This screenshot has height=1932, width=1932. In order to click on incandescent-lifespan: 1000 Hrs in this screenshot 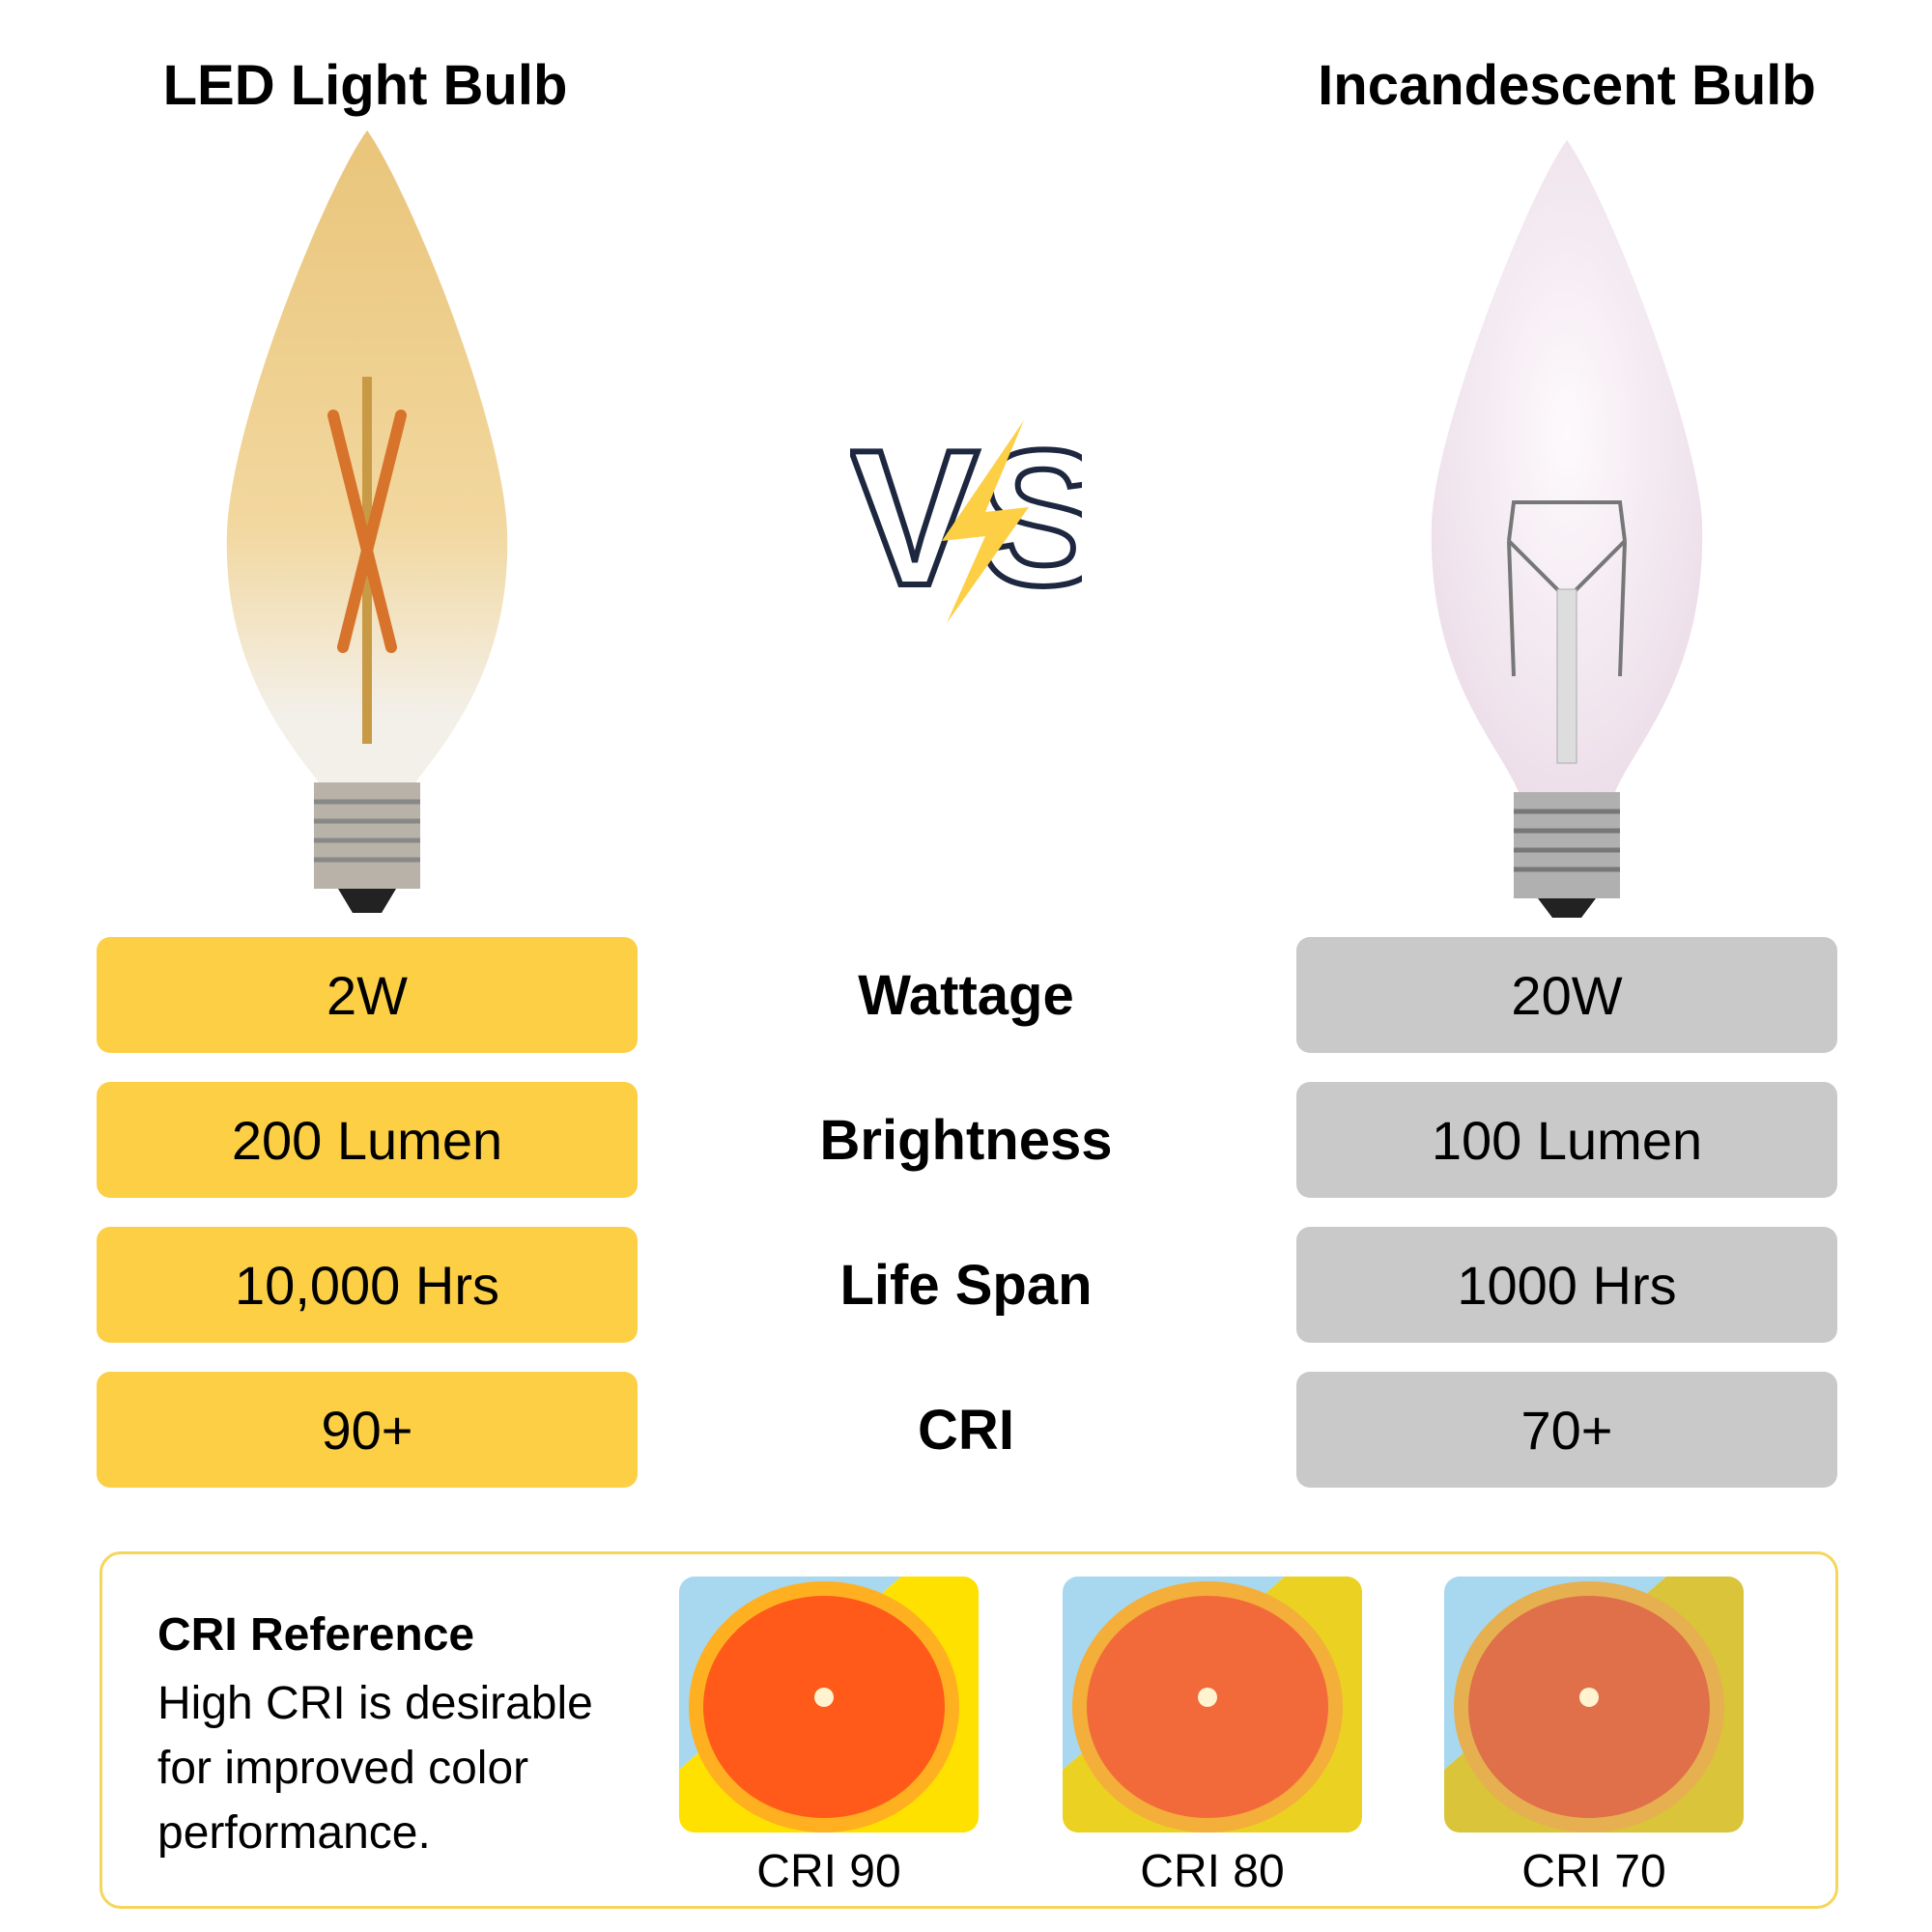, I will do `click(1566, 1285)`.